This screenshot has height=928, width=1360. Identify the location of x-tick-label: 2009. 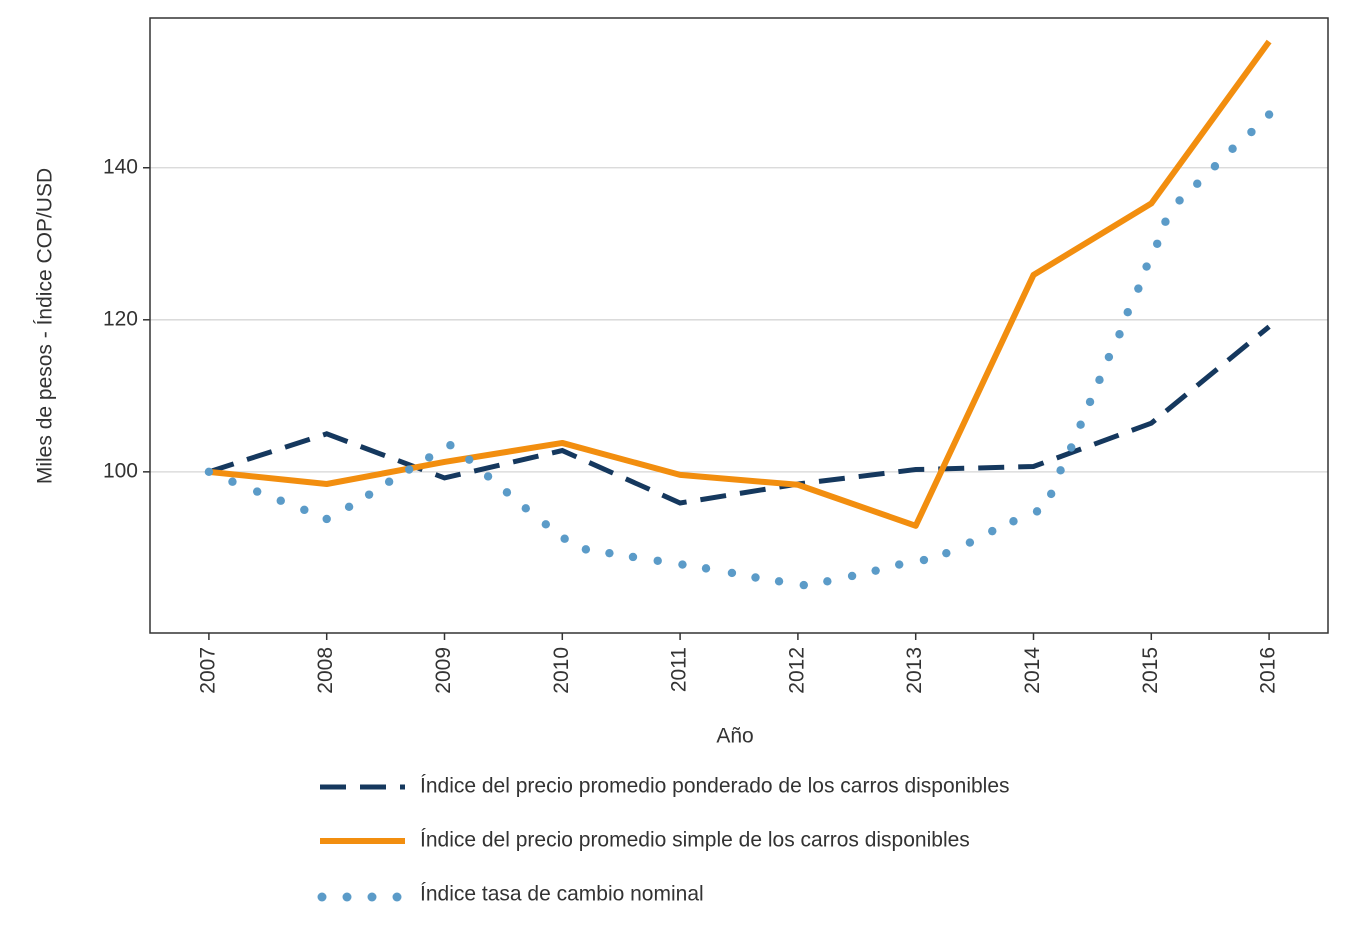
(443, 670).